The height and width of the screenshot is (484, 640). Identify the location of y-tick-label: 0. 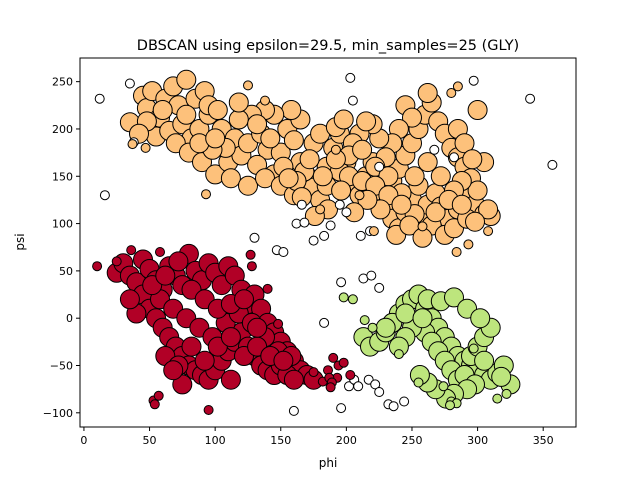
(69, 318).